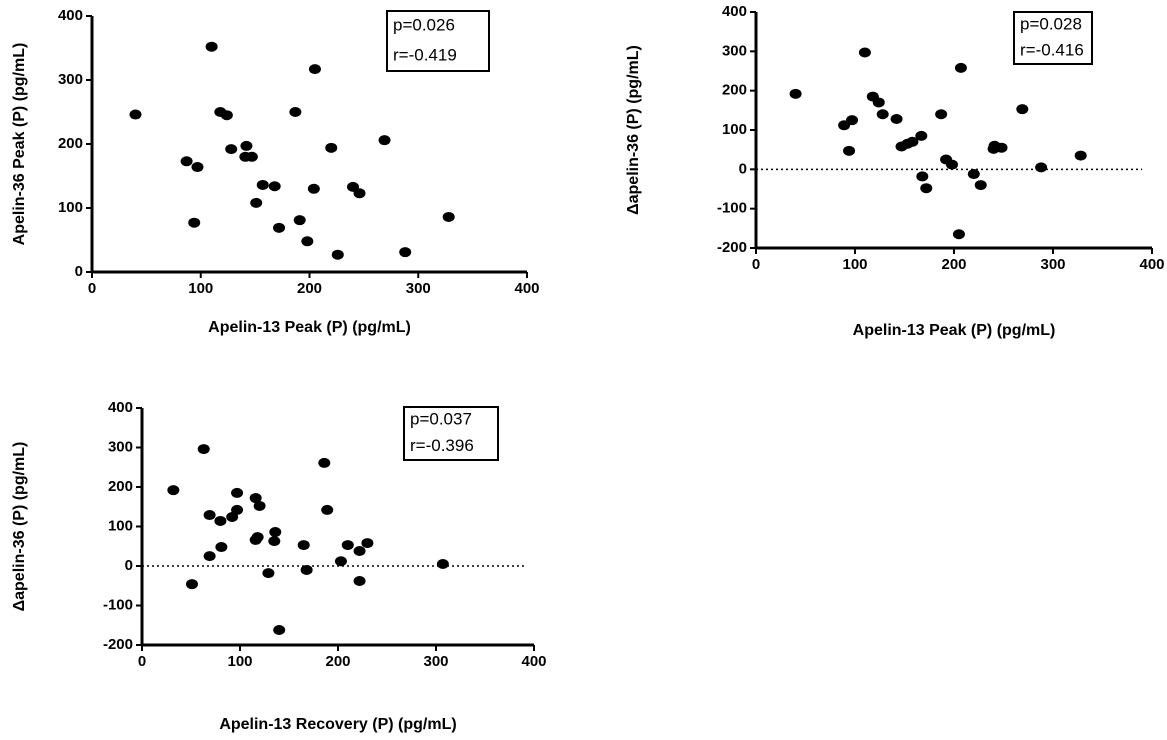  What do you see at coordinates (118, 604) in the screenshot?
I see `y-tick-label: -100` at bounding box center [118, 604].